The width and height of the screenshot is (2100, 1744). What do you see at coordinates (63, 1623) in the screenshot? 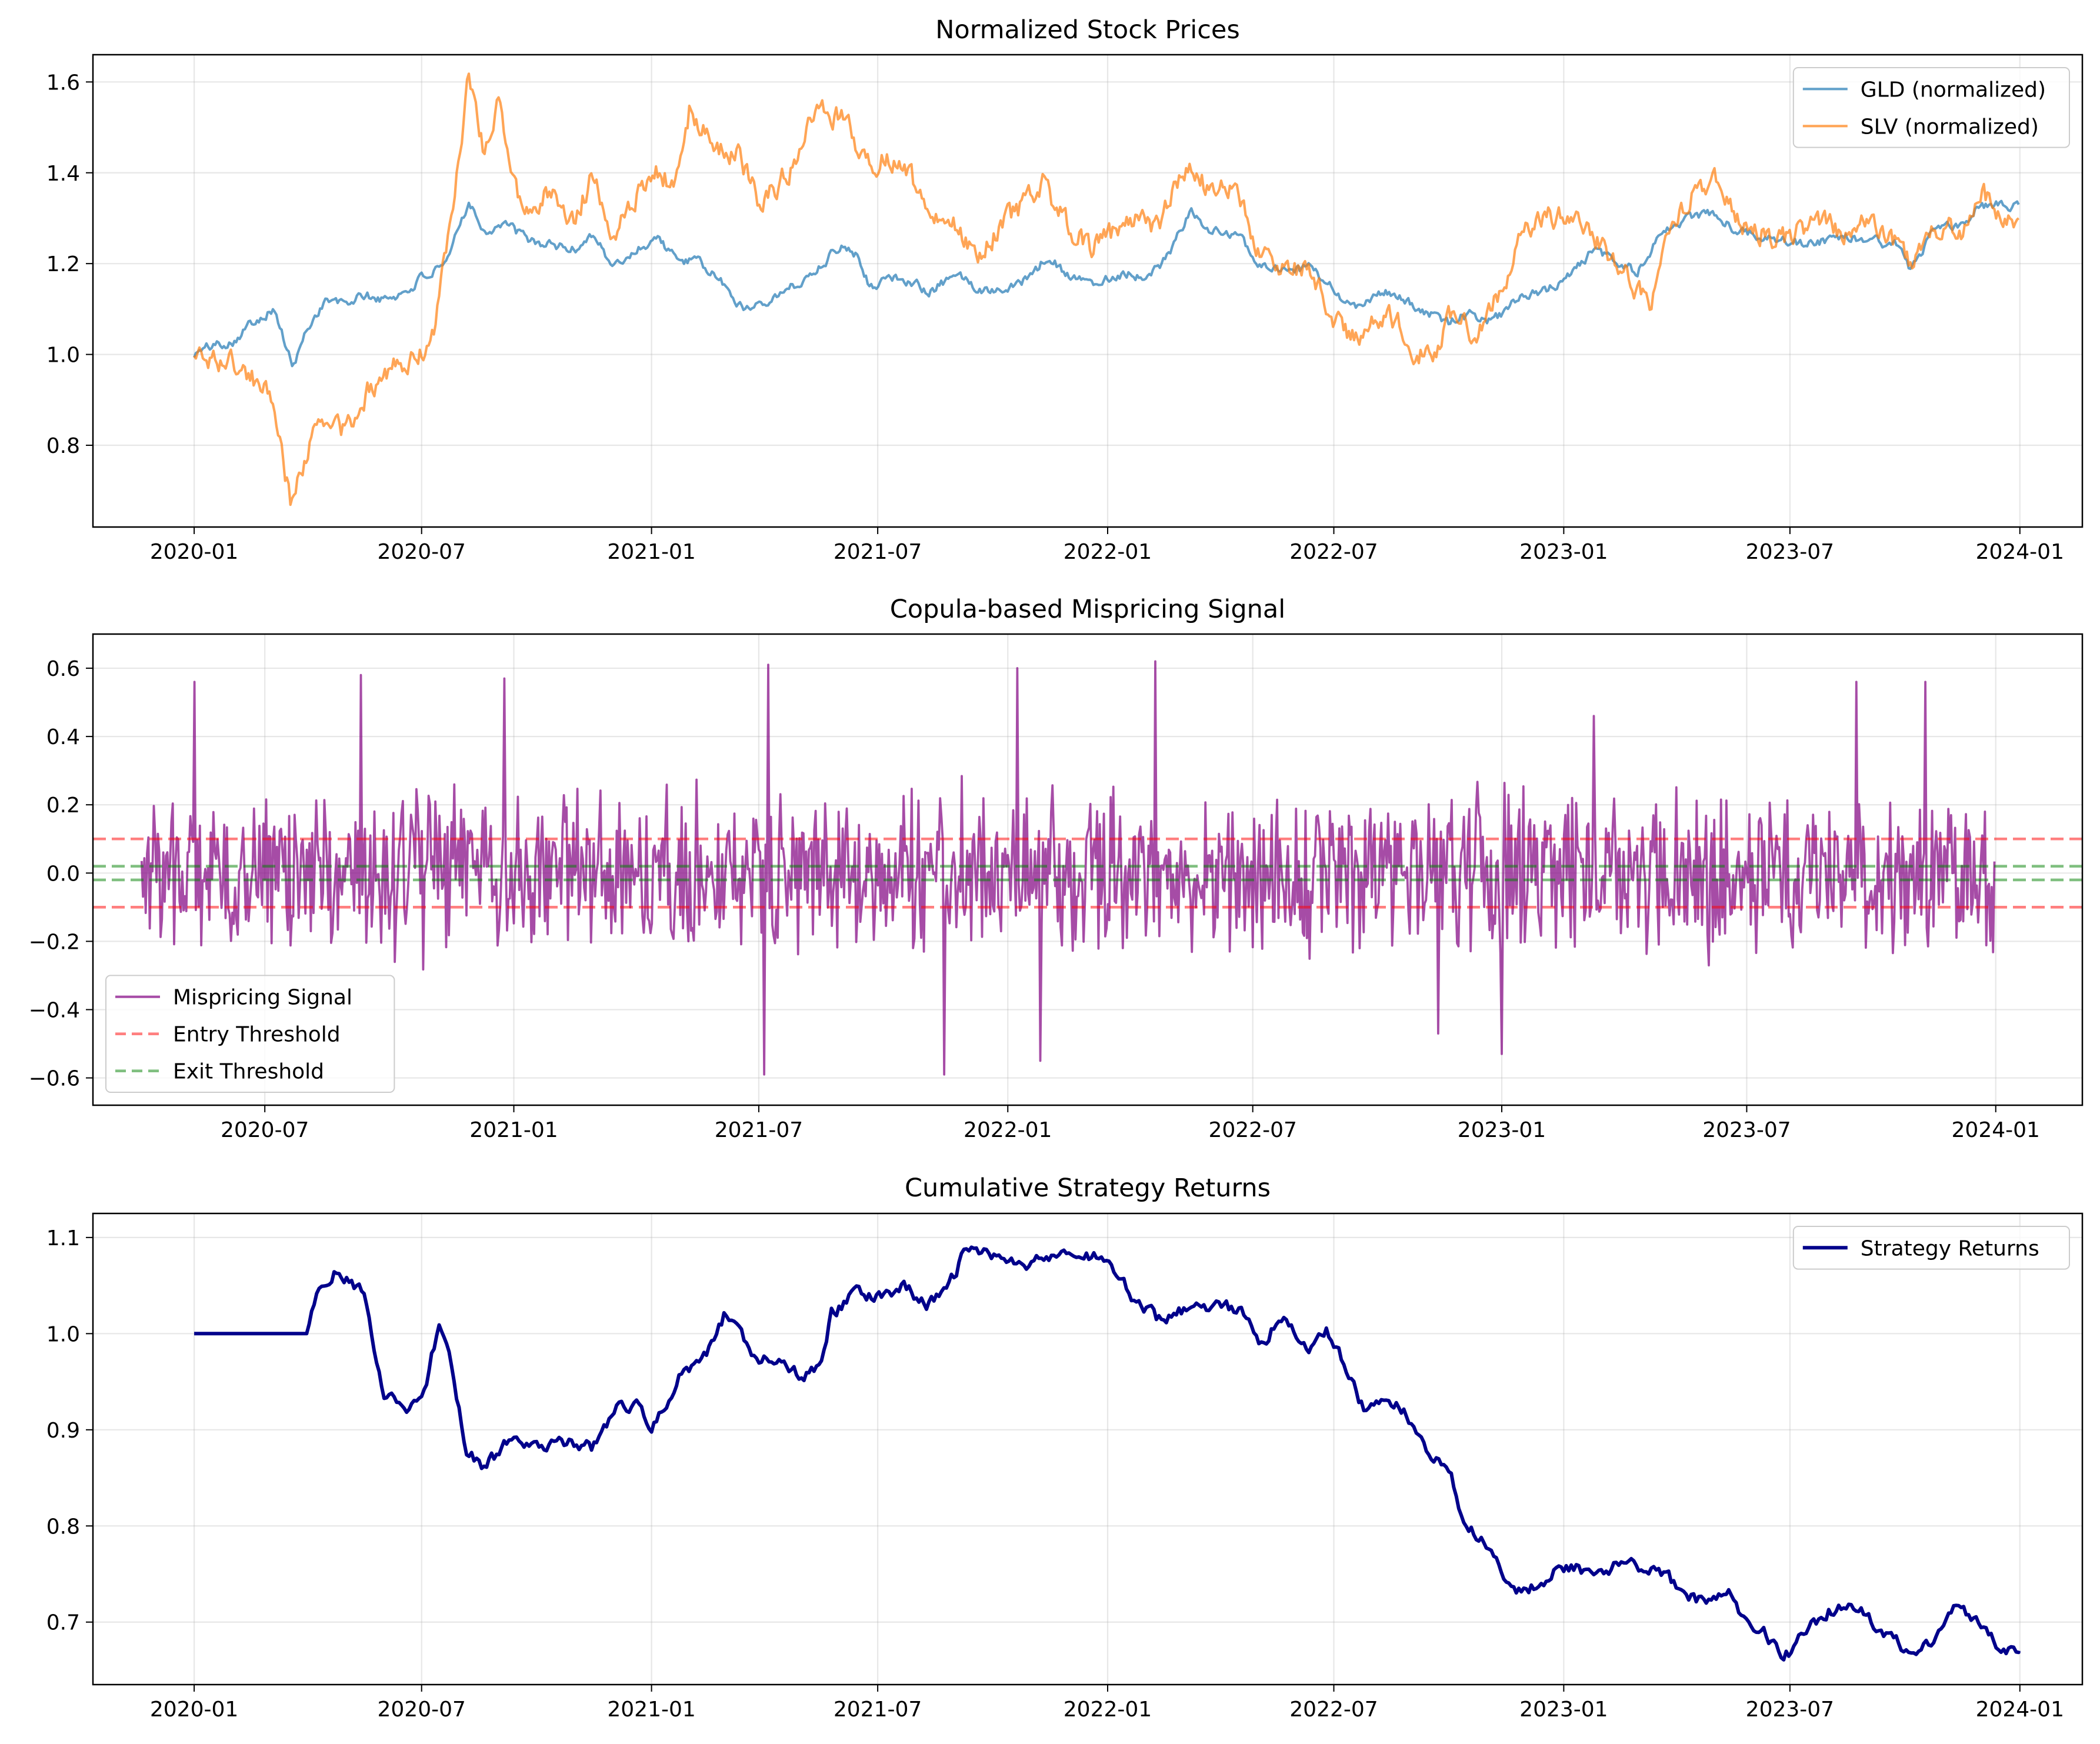
I see `y-tick-label: 0.7` at bounding box center [63, 1623].